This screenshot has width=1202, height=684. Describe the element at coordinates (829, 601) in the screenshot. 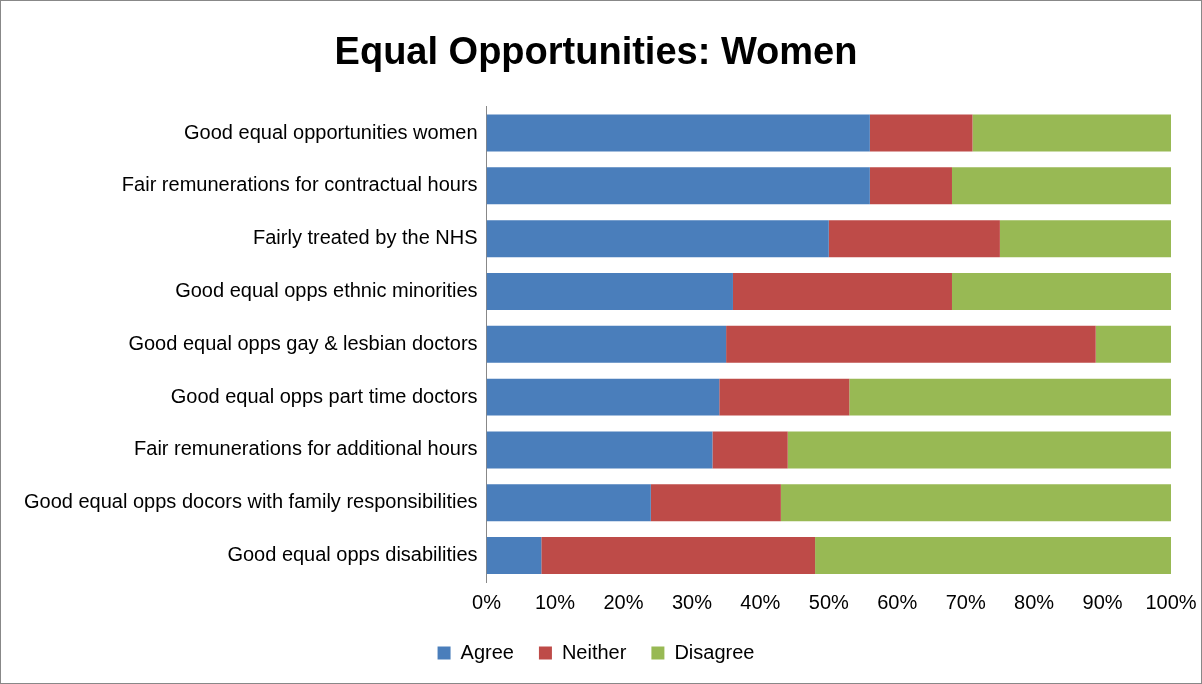

I see `x-tick-label: 50%` at that location.